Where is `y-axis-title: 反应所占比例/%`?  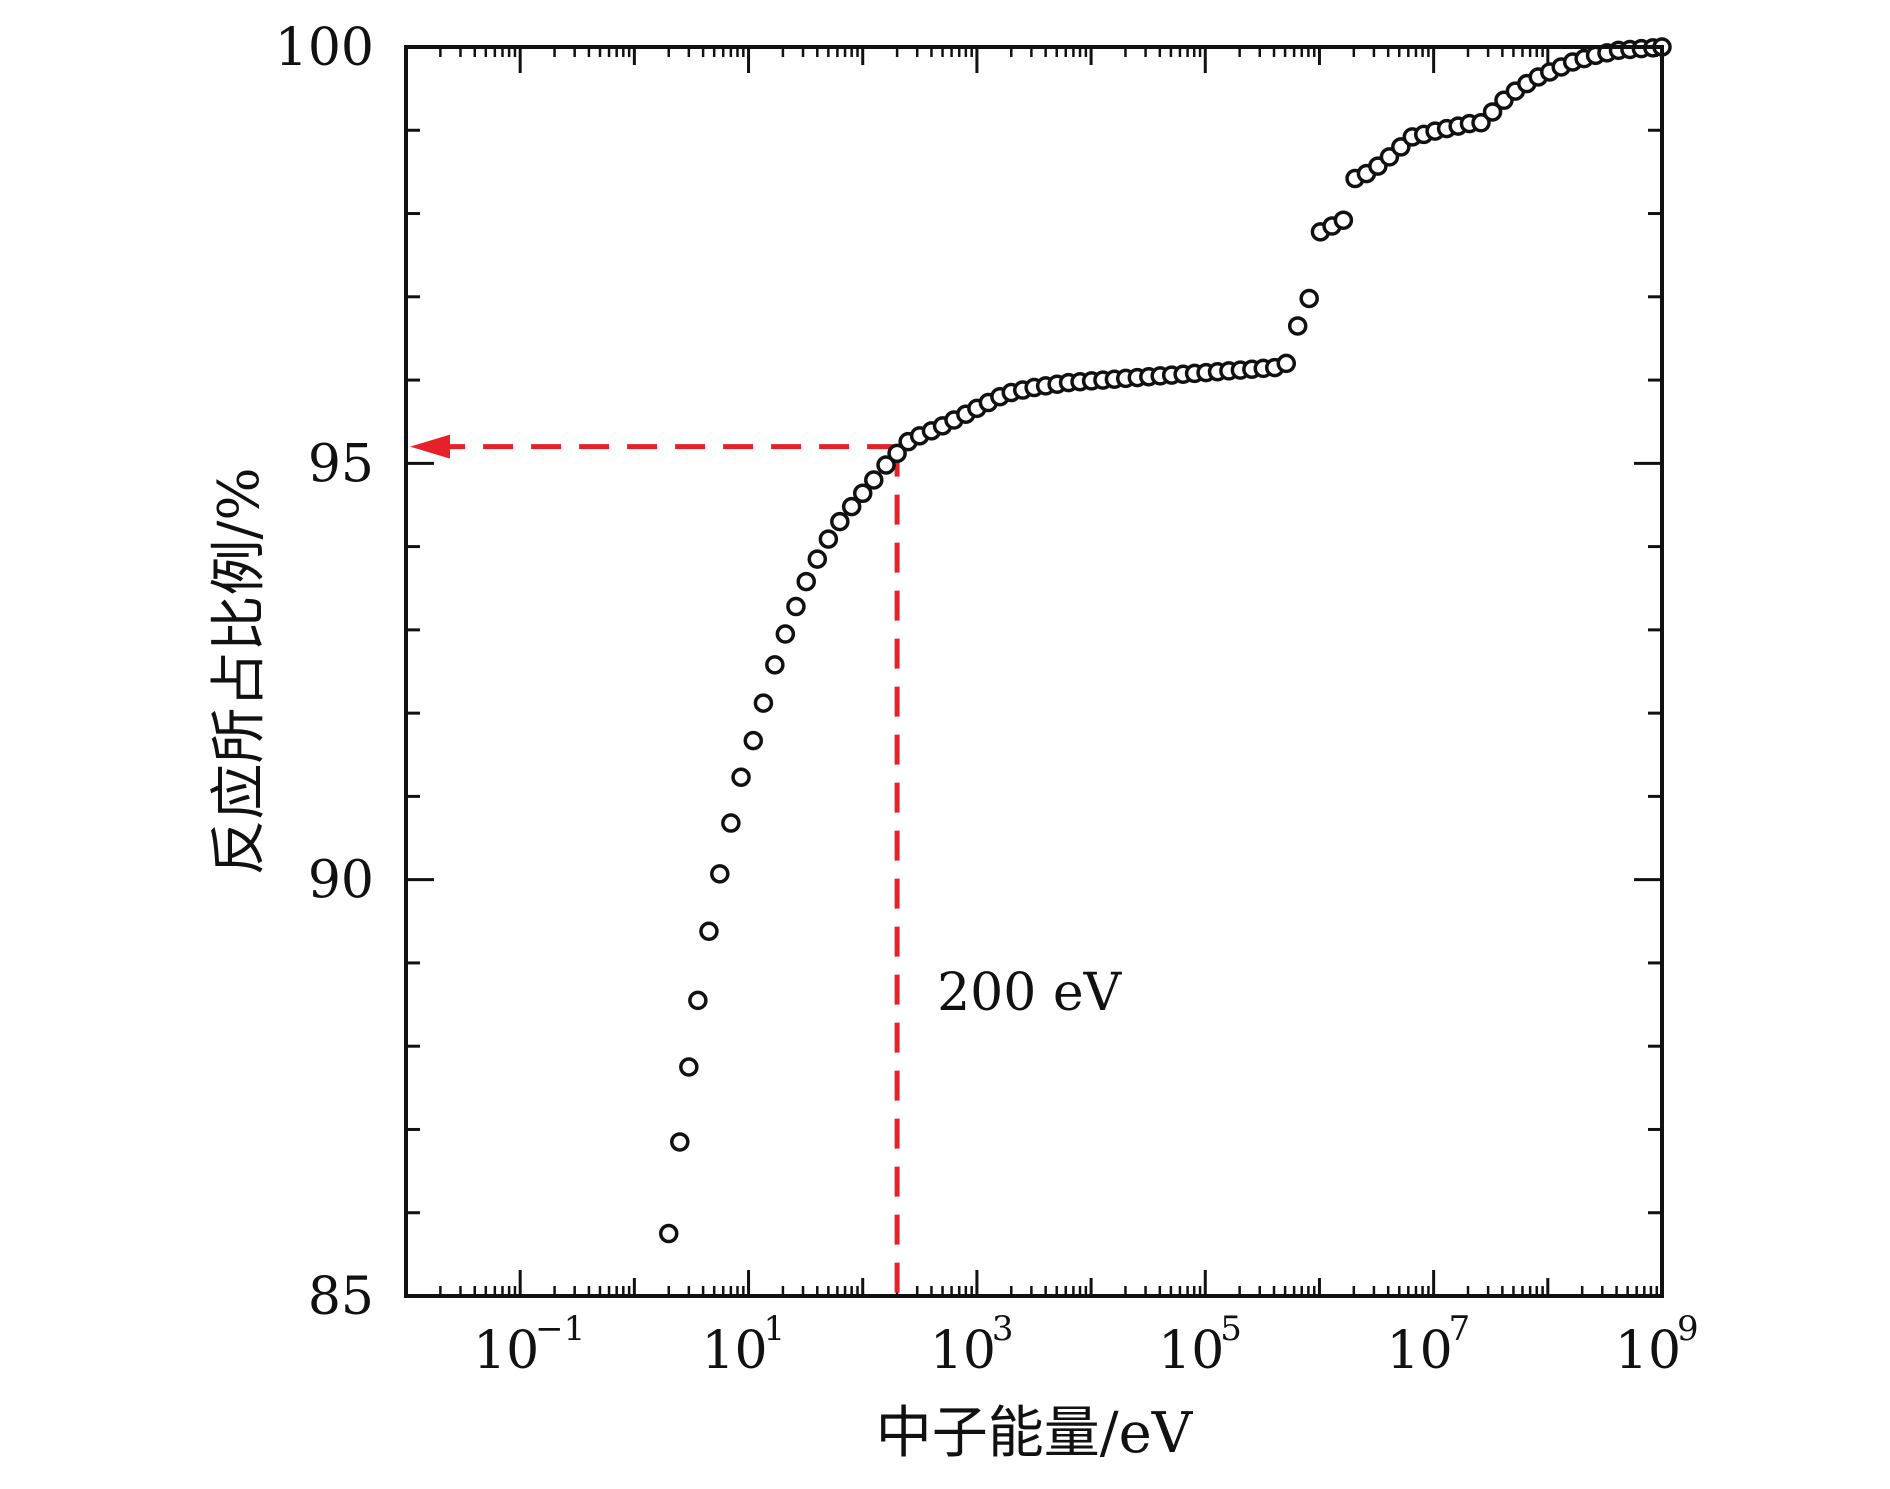 y-axis-title: 反应所占比例/% is located at coordinates (239, 671).